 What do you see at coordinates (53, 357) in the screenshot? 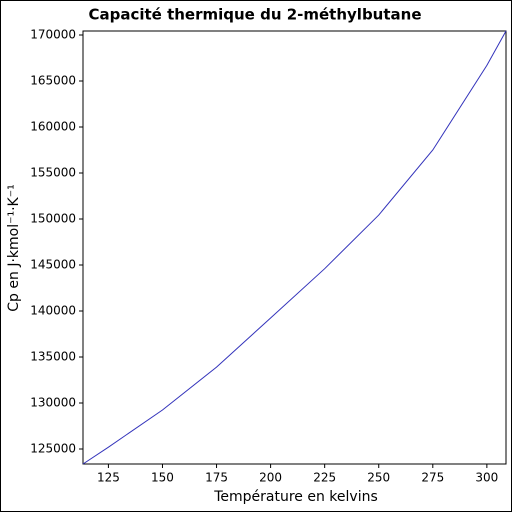
I see `y-tick-label: 135000` at bounding box center [53, 357].